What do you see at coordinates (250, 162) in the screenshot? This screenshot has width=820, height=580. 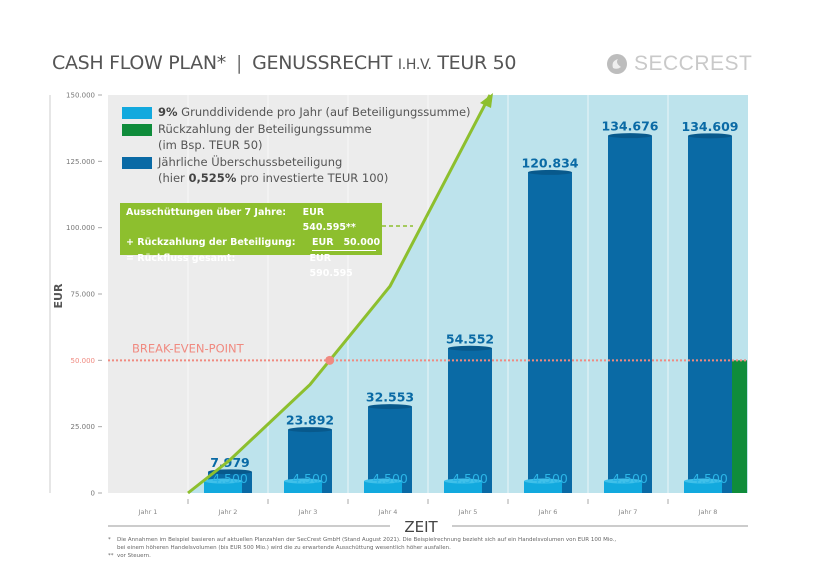 I see `legend-item-surplus: Jährliche Überschussbeteiligung` at bounding box center [250, 162].